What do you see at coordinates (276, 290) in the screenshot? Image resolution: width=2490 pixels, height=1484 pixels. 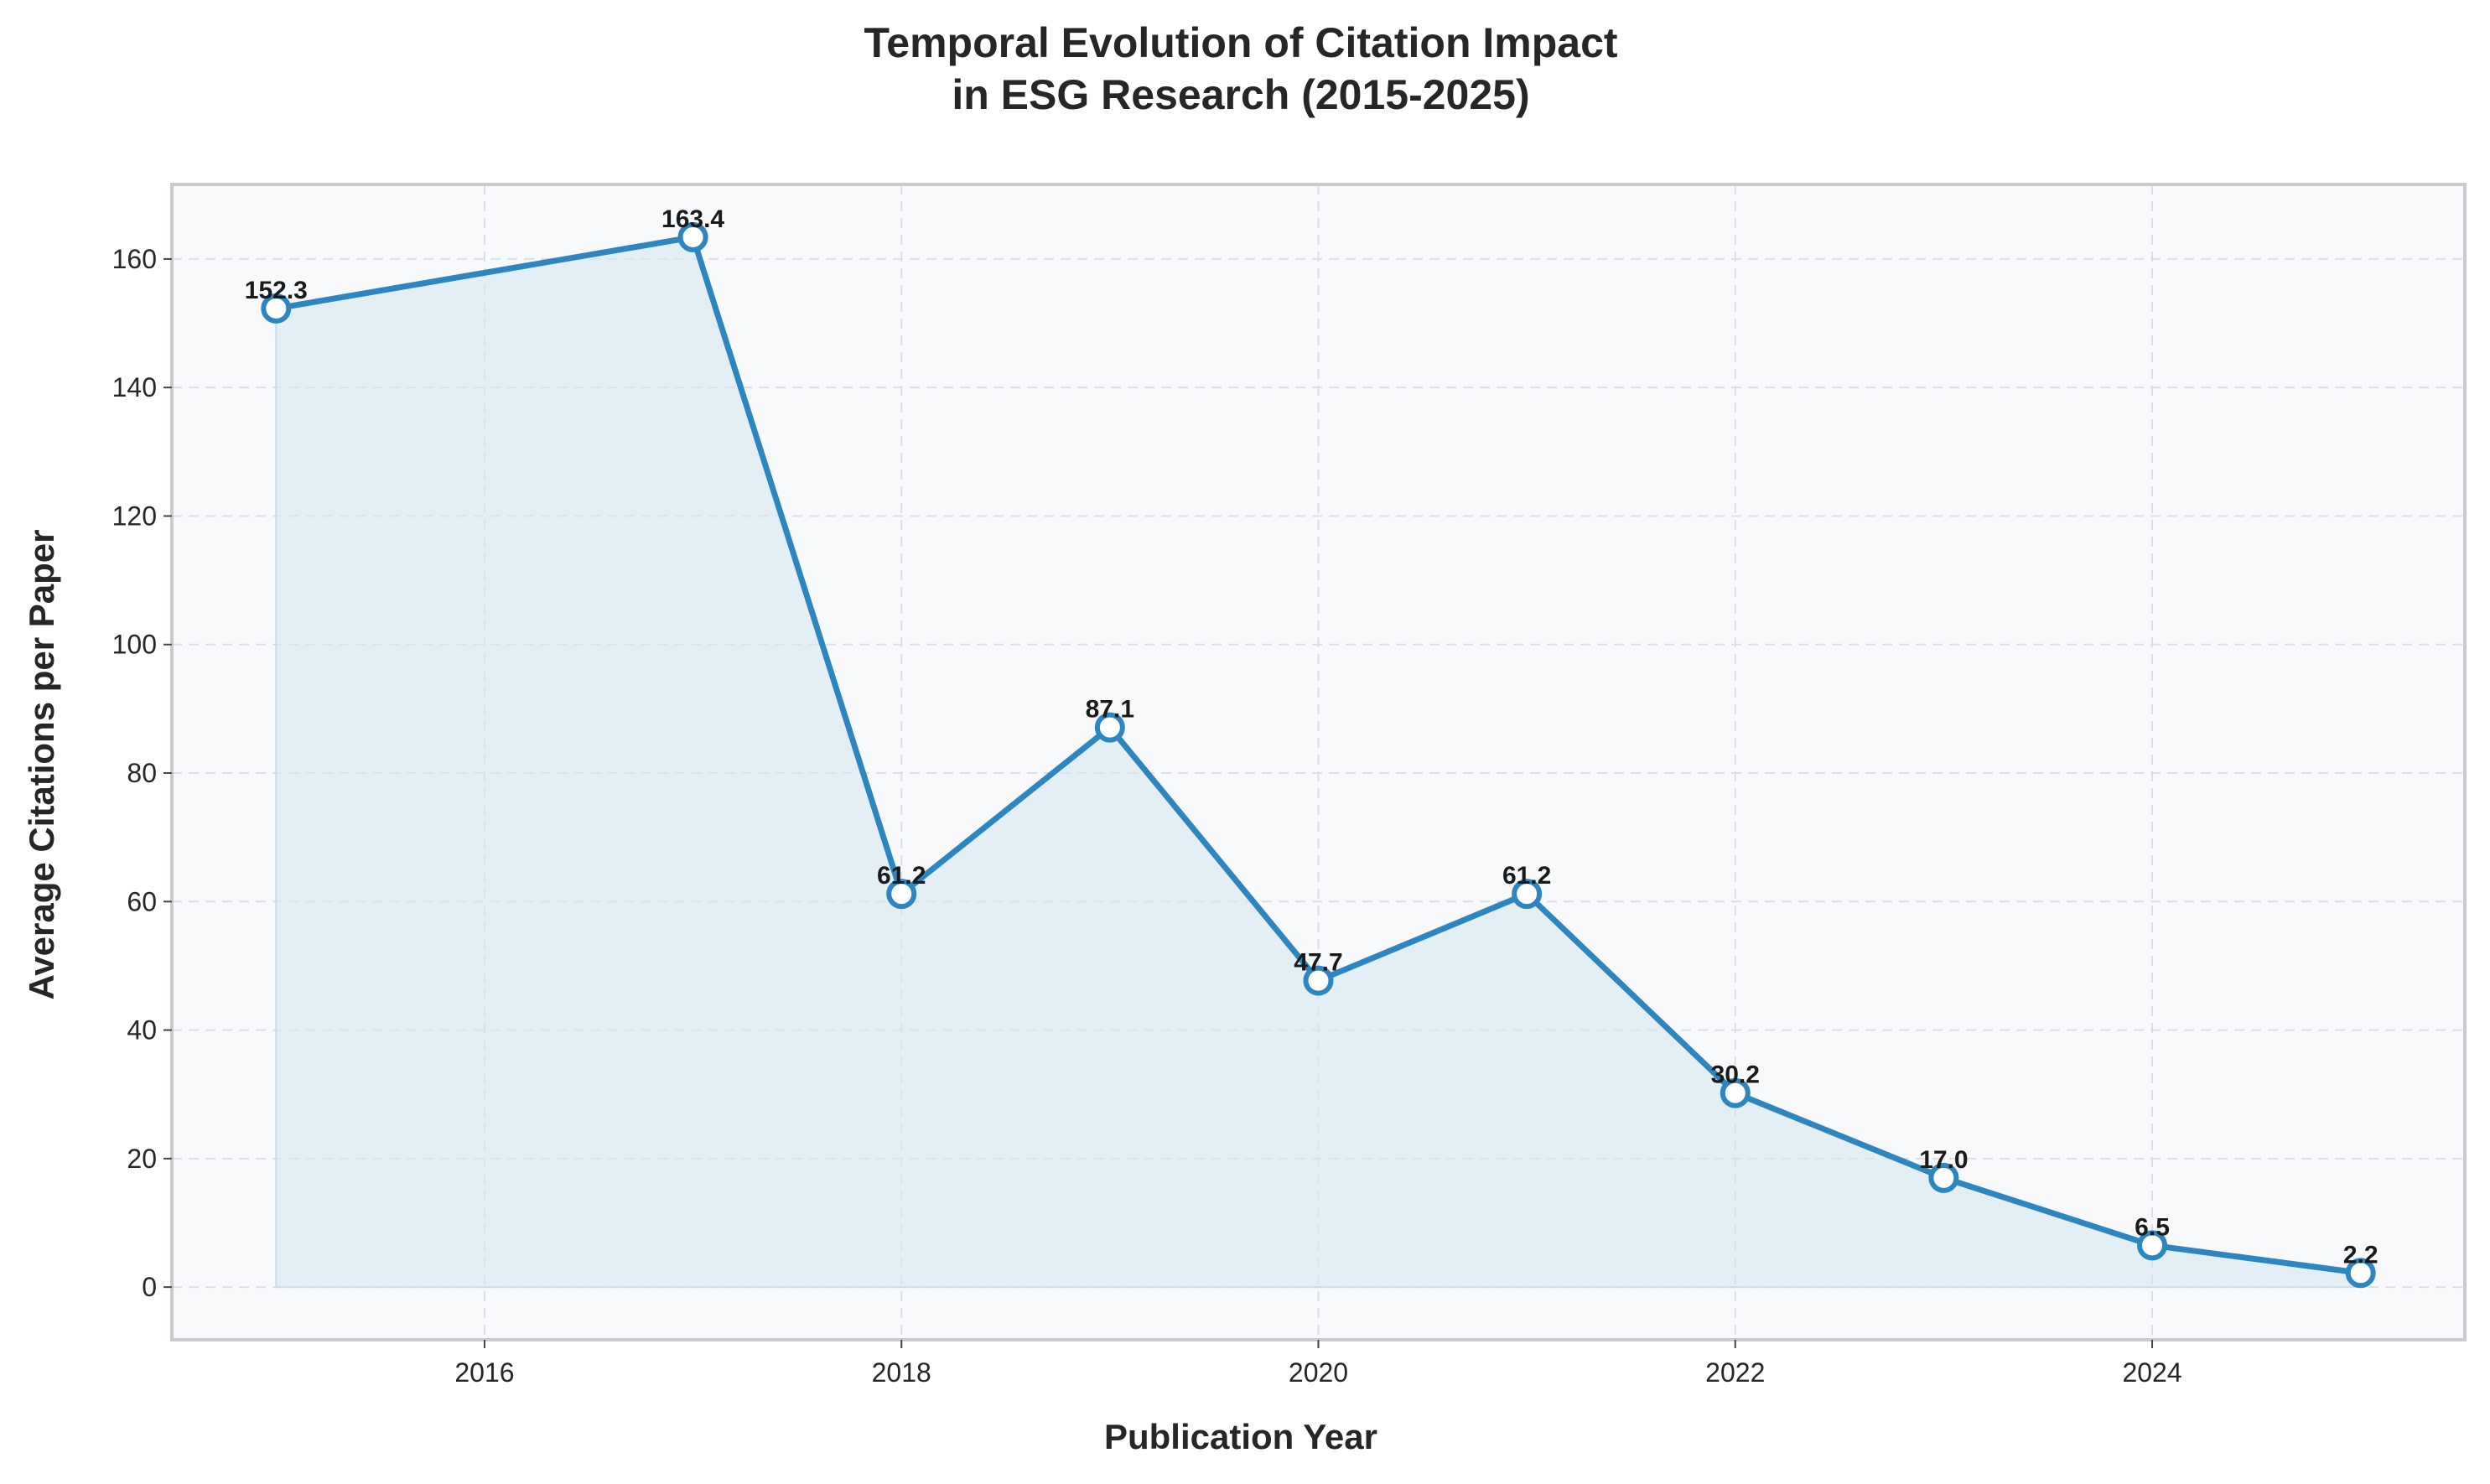 I see `data-label-2015: 152.3` at bounding box center [276, 290].